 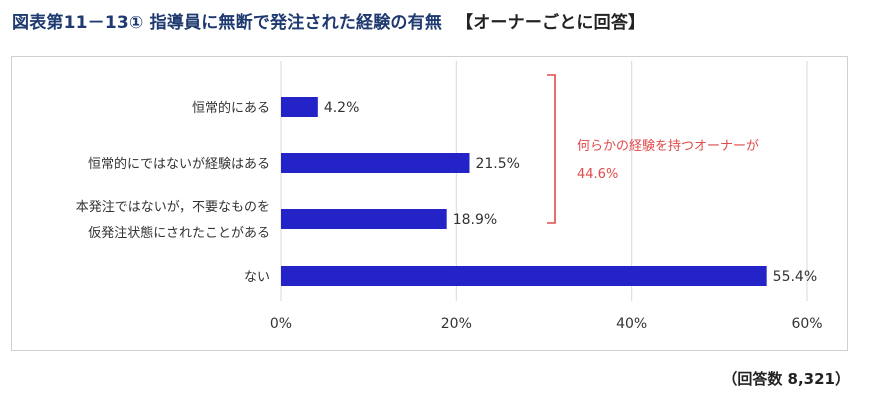 What do you see at coordinates (551, 23) in the screenshot?
I see `chart-title-sub: 【オーナーごとに回答】` at bounding box center [551, 23].